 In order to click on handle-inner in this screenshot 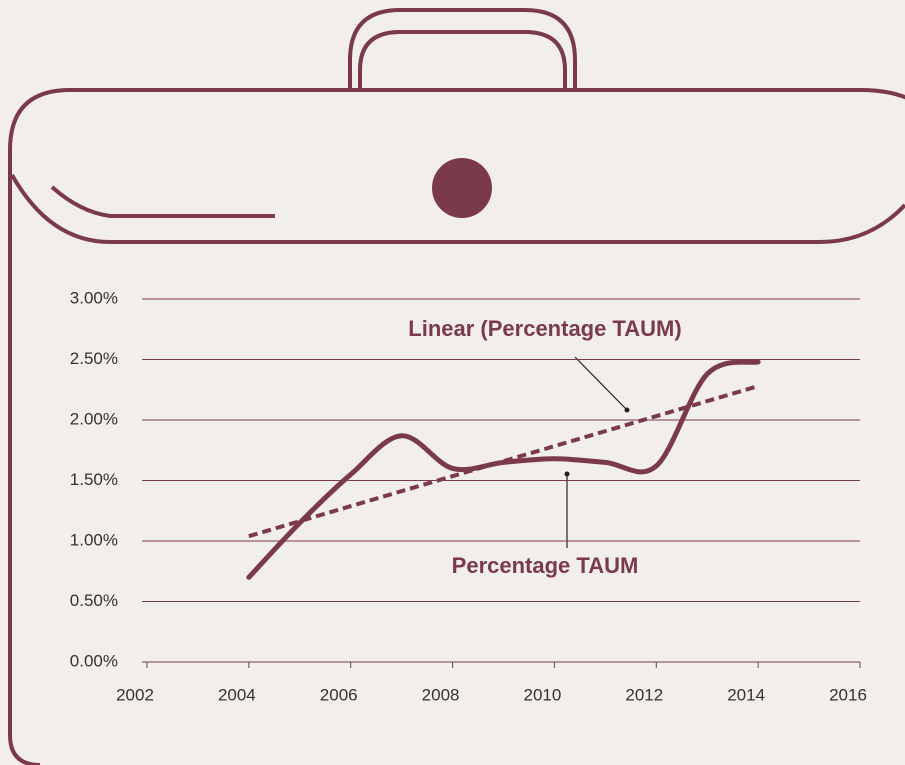, I will do `click(462, 60)`.